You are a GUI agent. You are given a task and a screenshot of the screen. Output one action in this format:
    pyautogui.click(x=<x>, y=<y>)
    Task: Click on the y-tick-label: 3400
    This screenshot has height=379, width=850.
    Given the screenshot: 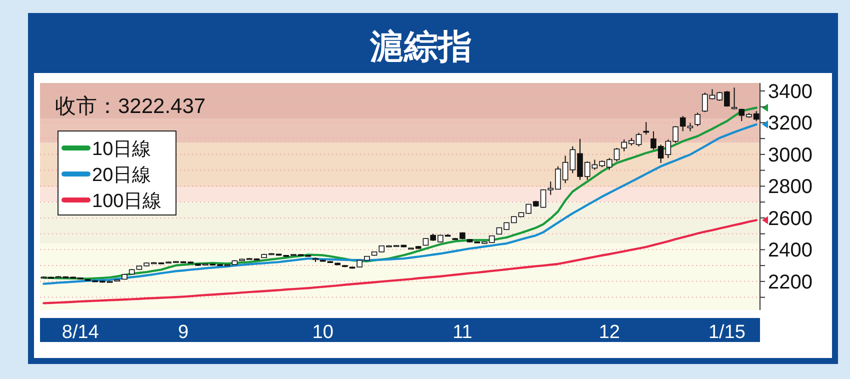 What is the action you would take?
    pyautogui.click(x=790, y=91)
    